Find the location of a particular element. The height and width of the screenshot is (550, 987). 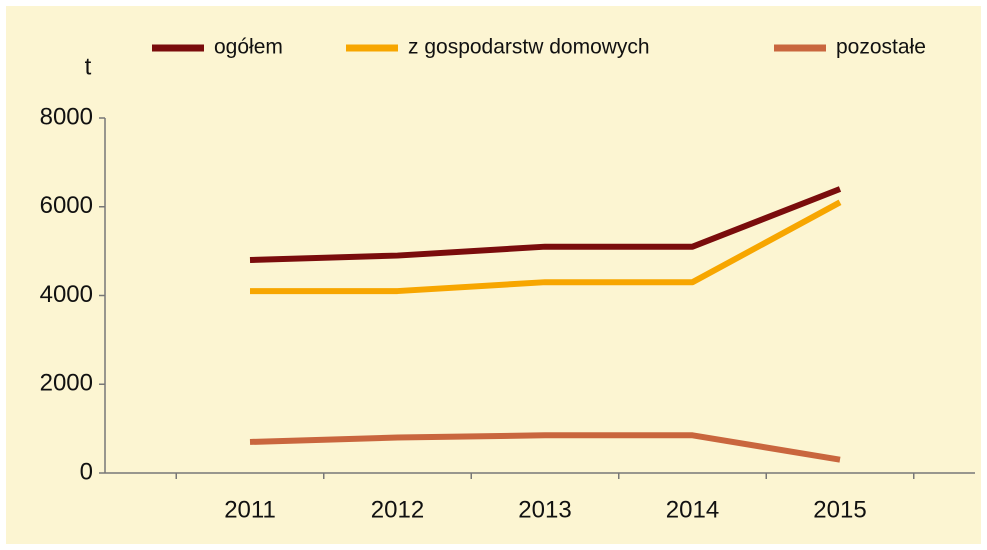

legend-text: ogółem is located at coordinates (248, 47).